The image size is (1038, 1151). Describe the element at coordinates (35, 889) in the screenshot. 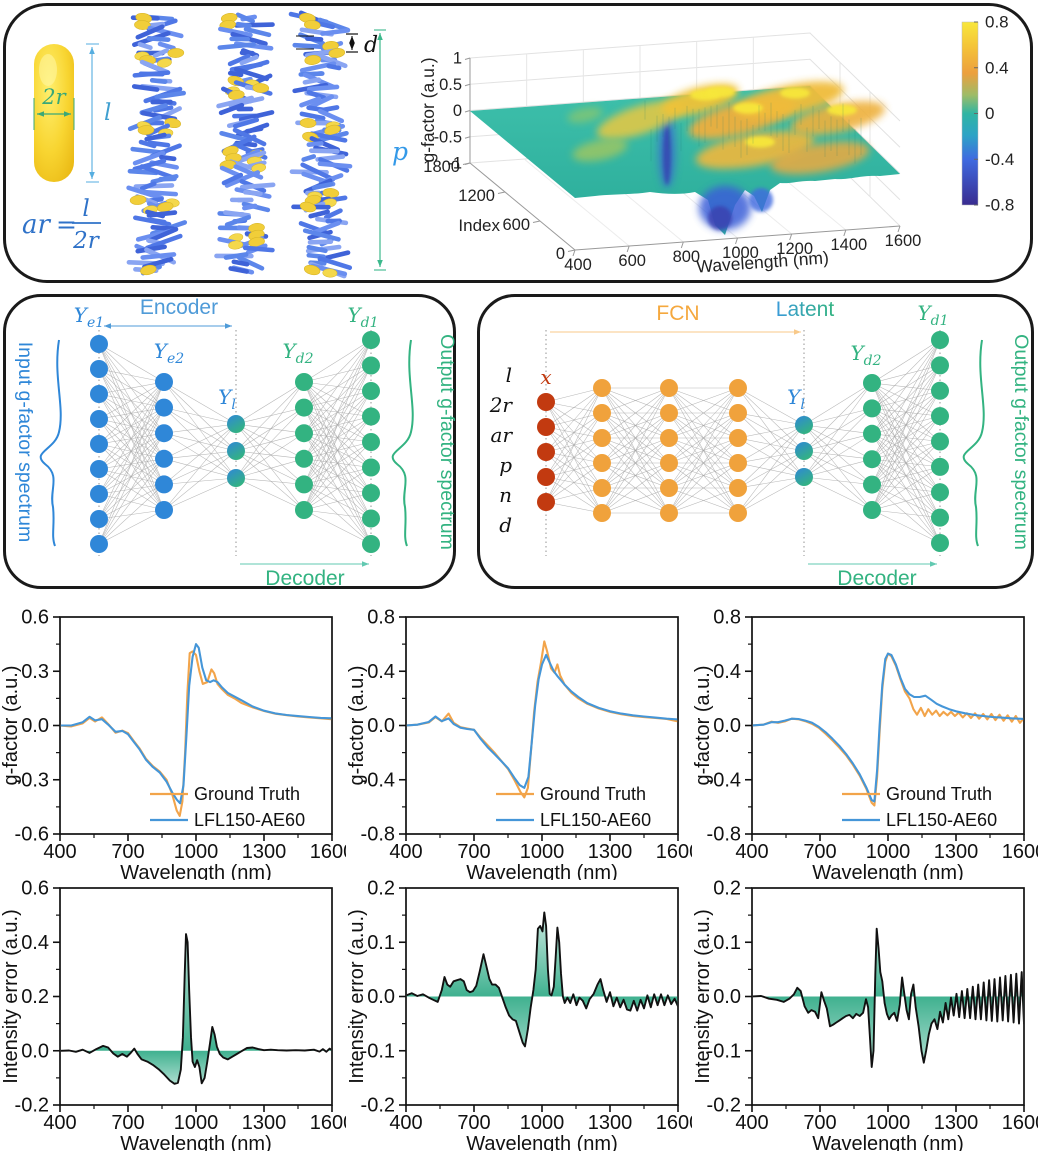

I see `y-tick-label: 0.6` at that location.